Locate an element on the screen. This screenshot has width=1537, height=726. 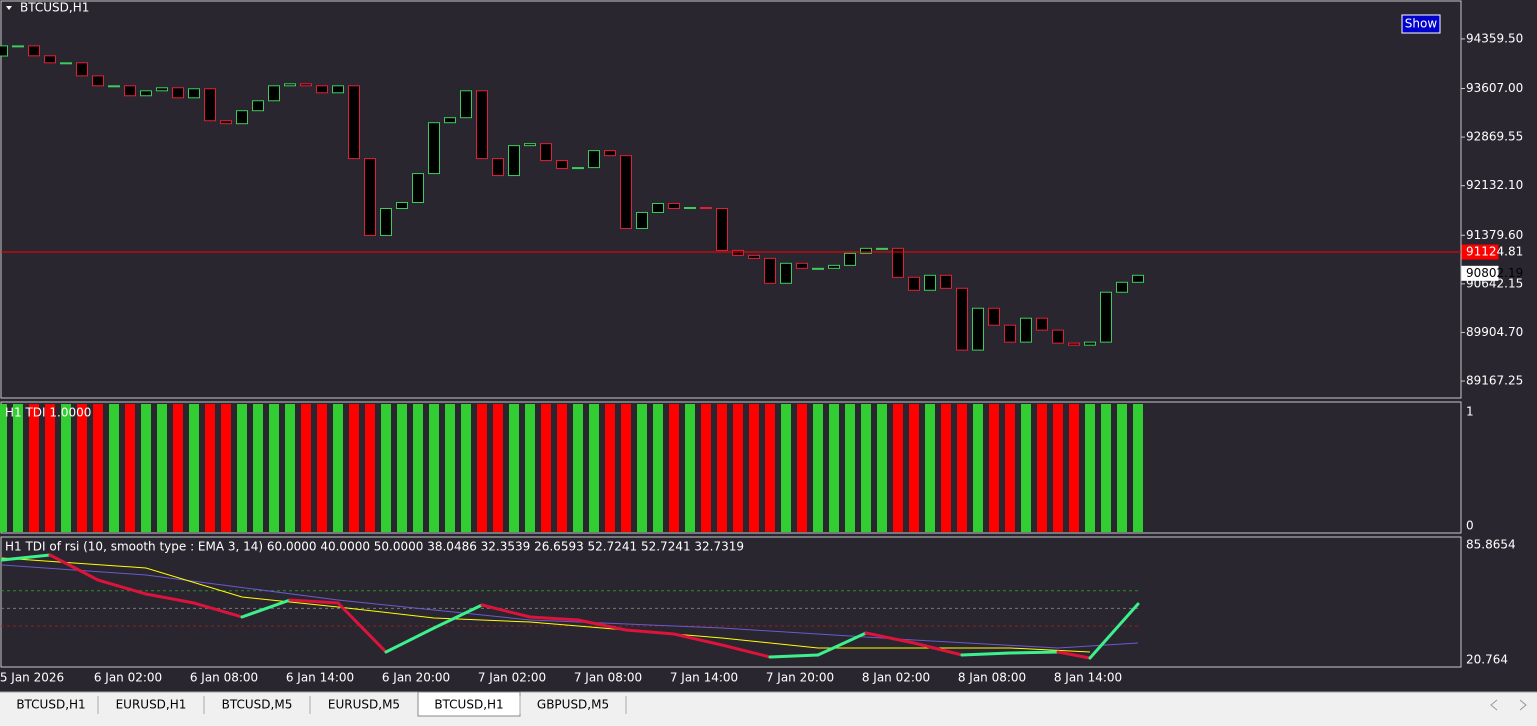
tab-active is located at coordinates (469, 704).